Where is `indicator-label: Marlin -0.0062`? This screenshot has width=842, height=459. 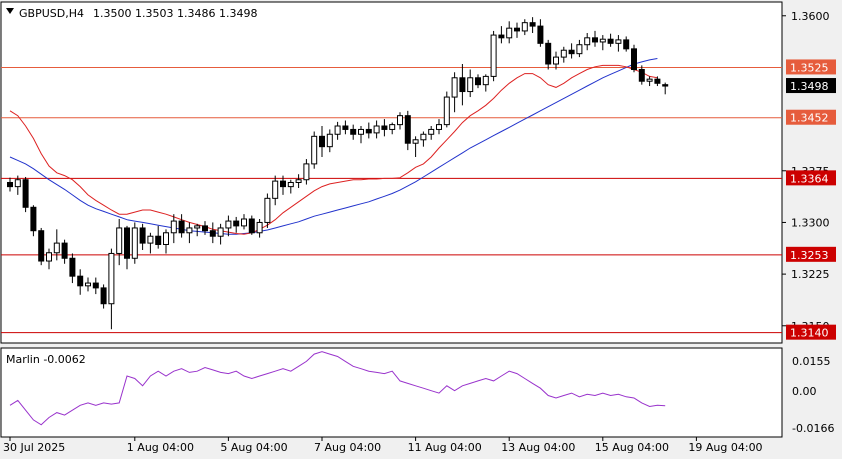 indicator-label: Marlin -0.0062 is located at coordinates (46, 359).